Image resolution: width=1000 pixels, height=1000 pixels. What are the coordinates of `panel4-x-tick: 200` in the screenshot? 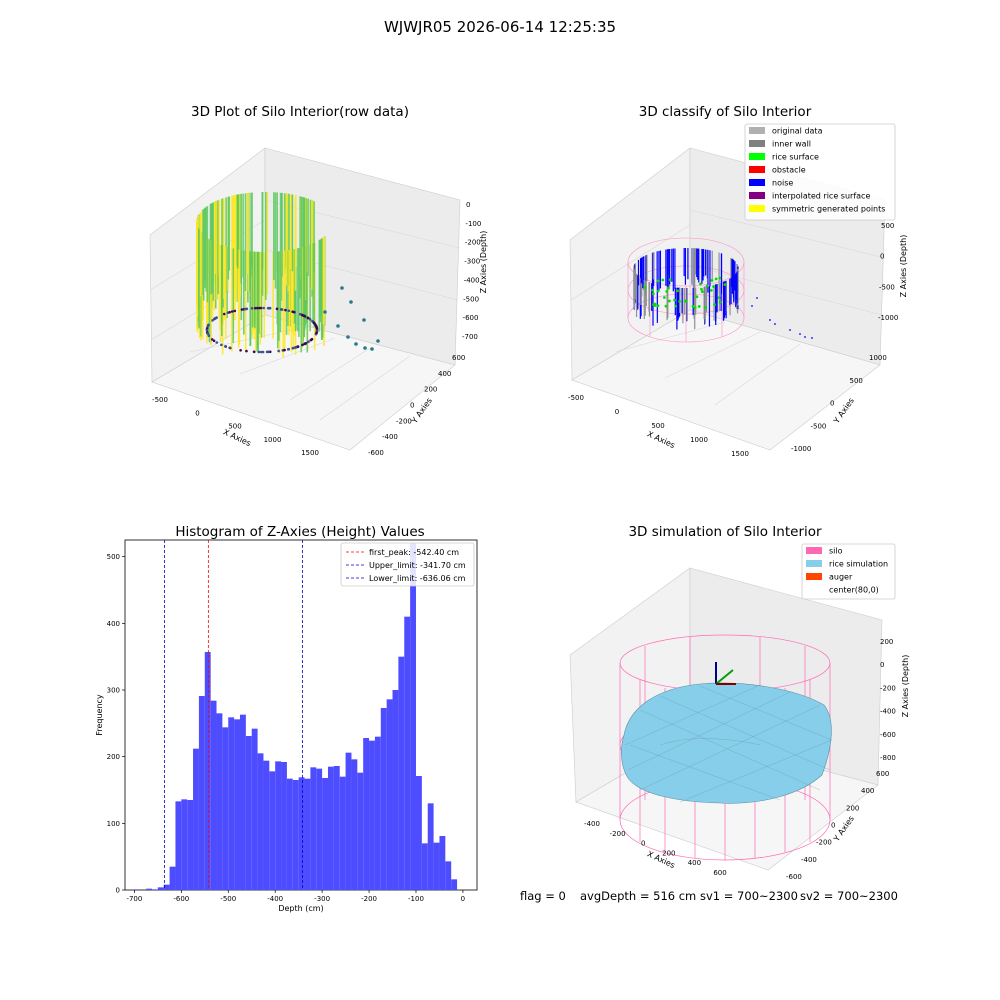 It's located at (668, 853).